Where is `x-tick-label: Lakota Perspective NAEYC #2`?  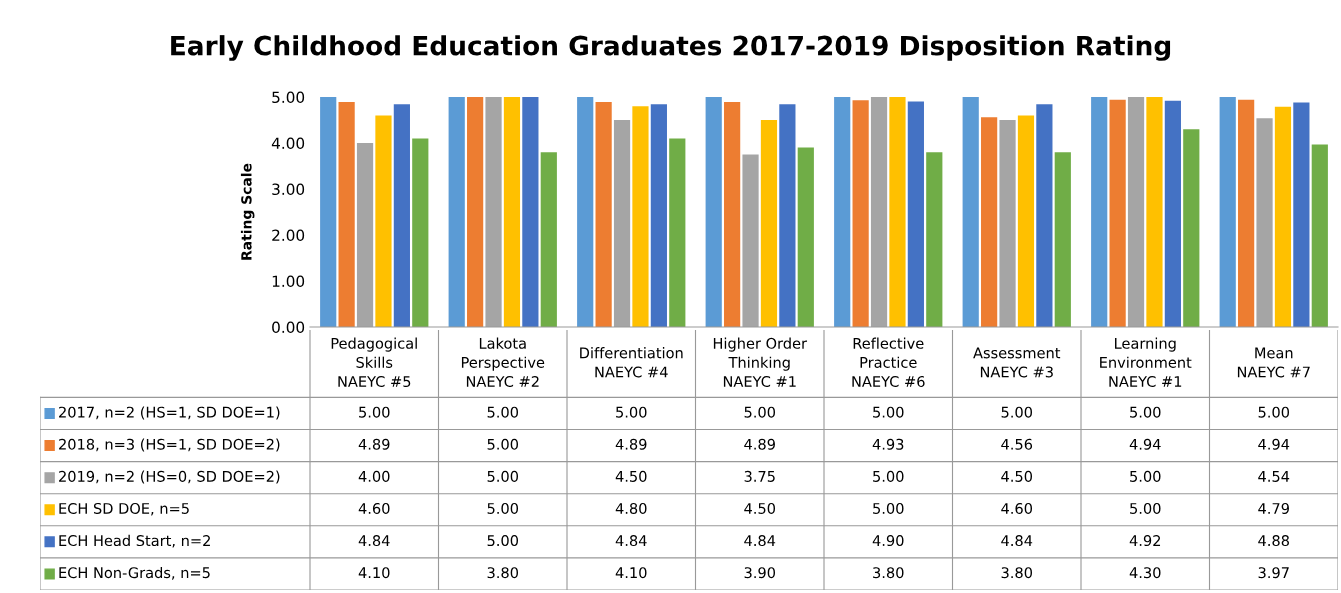 x-tick-label: Lakota Perspective NAEYC #2 is located at coordinates (503, 362).